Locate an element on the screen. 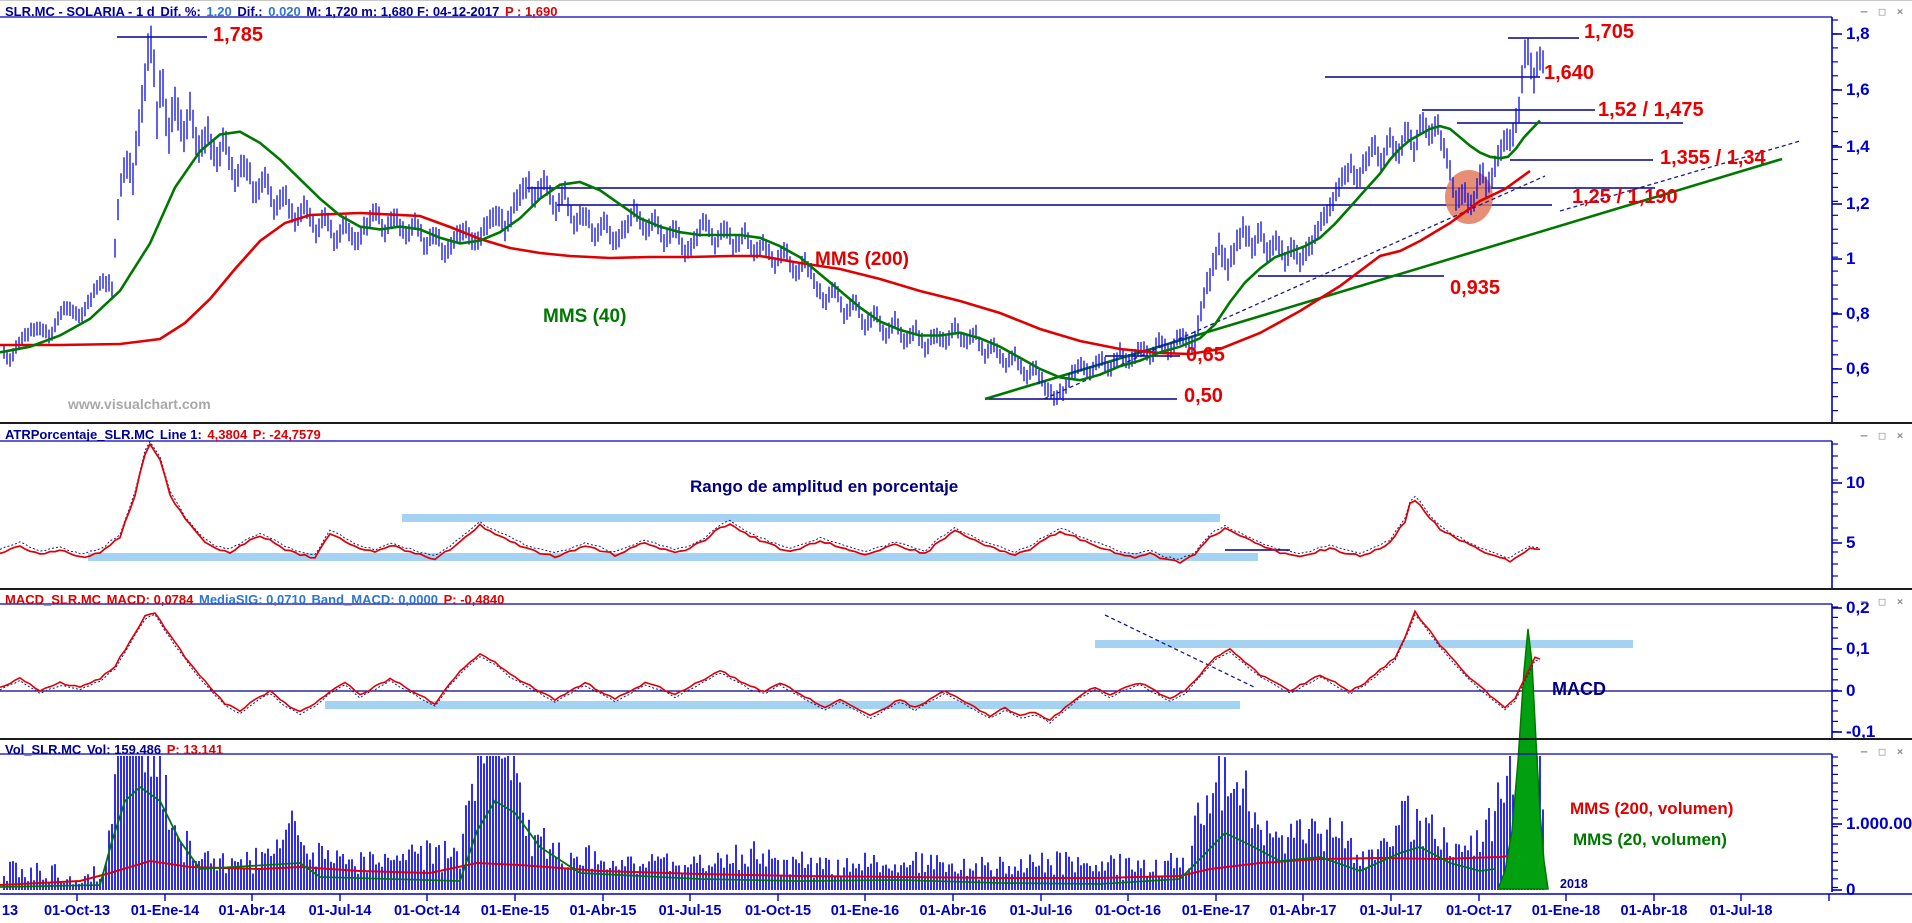 The width and height of the screenshot is (1912, 923). price-panel-minimize-button: — is located at coordinates (1864, 11).